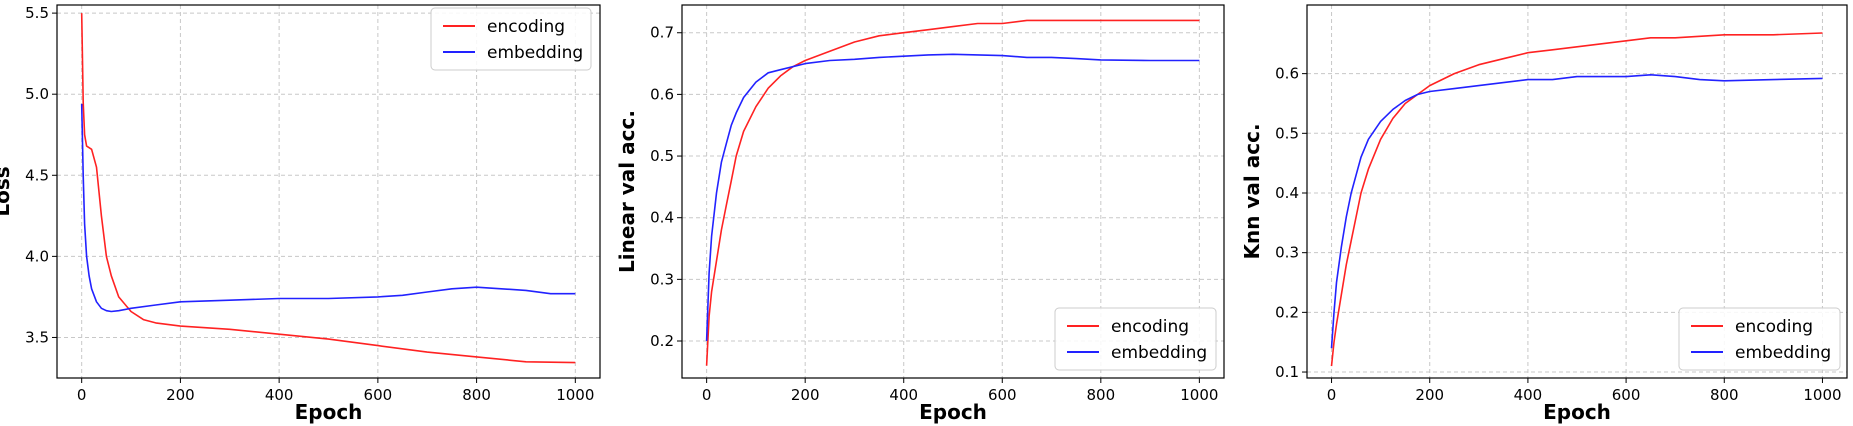 The image size is (1853, 426). Describe the element at coordinates (7, 191) in the screenshot. I see `y-axis-label: Loss` at that location.